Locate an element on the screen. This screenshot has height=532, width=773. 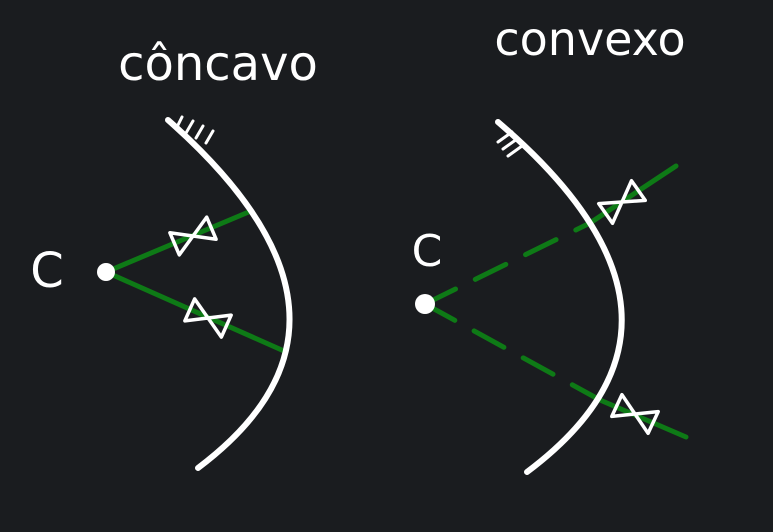
convex-center-label: C is located at coordinates (427, 251).